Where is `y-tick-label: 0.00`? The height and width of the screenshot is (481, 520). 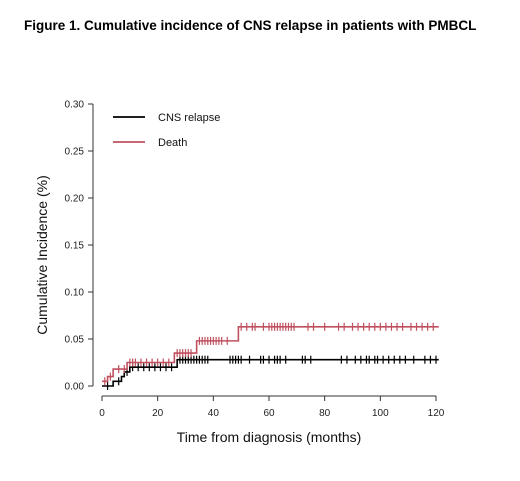 y-tick-label: 0.00 is located at coordinates (75, 387).